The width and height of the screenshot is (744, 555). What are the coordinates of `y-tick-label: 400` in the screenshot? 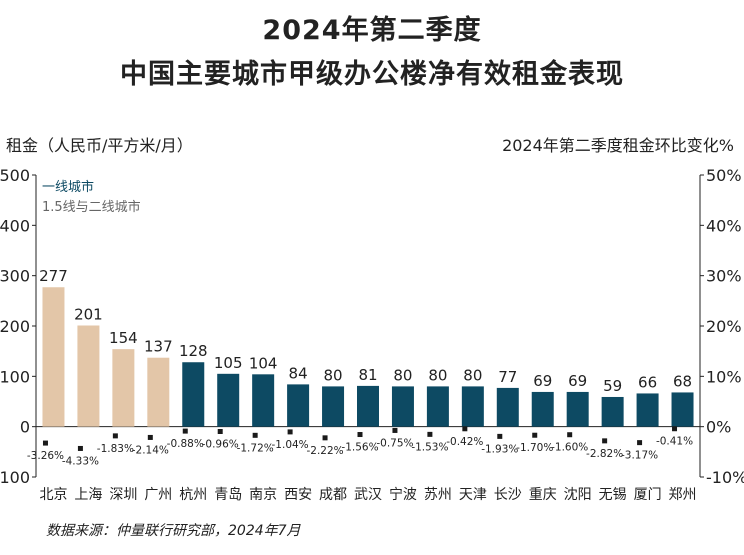 It's located at (15, 225).